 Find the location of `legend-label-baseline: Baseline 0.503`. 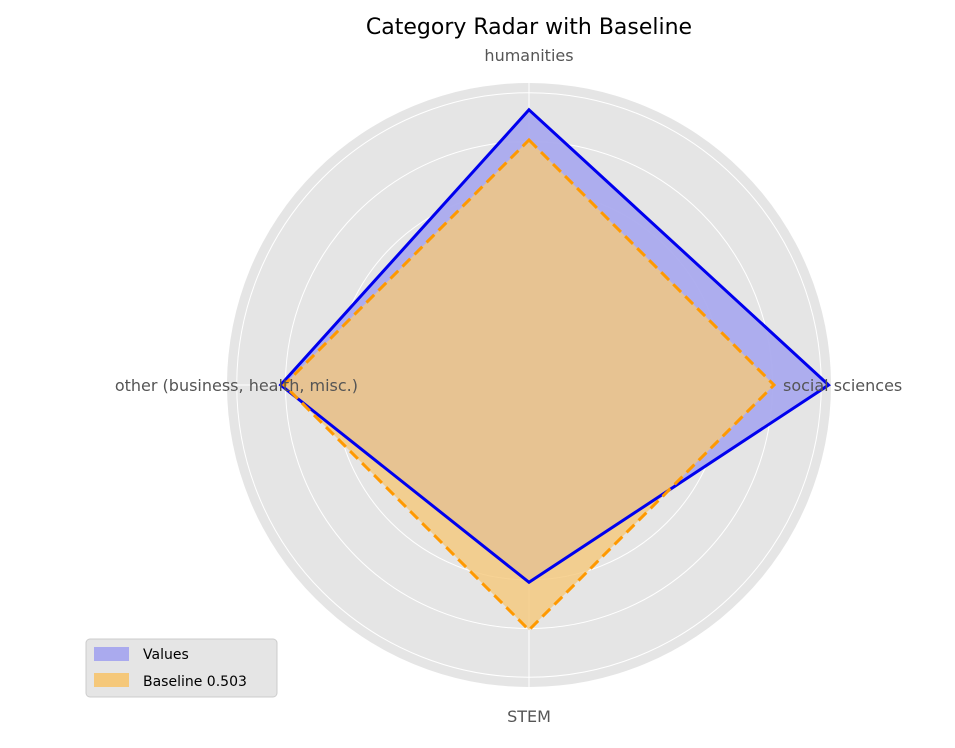

legend-label-baseline: Baseline 0.503 is located at coordinates (195, 682).